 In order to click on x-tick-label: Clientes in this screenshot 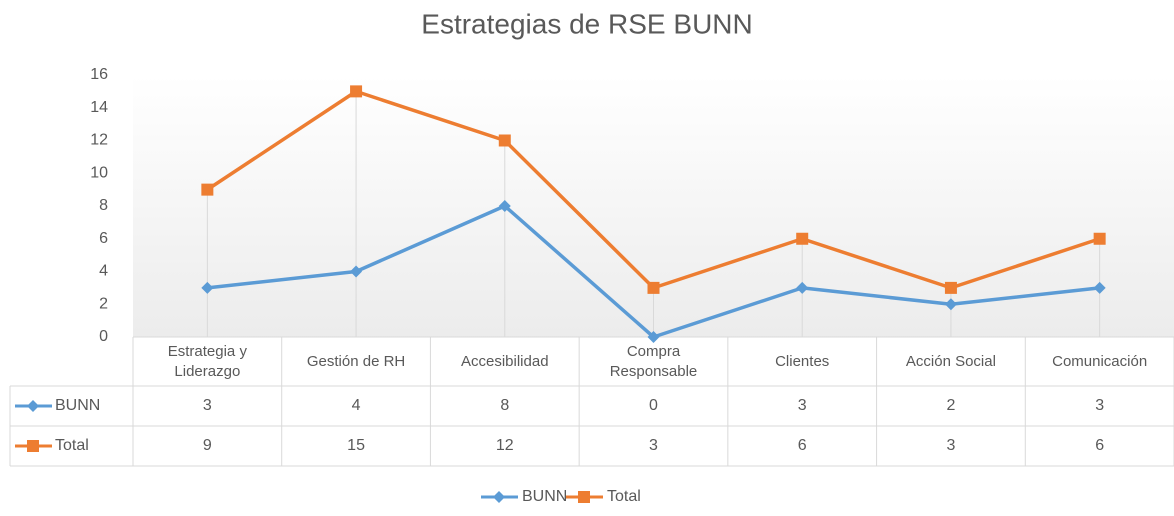, I will do `click(802, 361)`.